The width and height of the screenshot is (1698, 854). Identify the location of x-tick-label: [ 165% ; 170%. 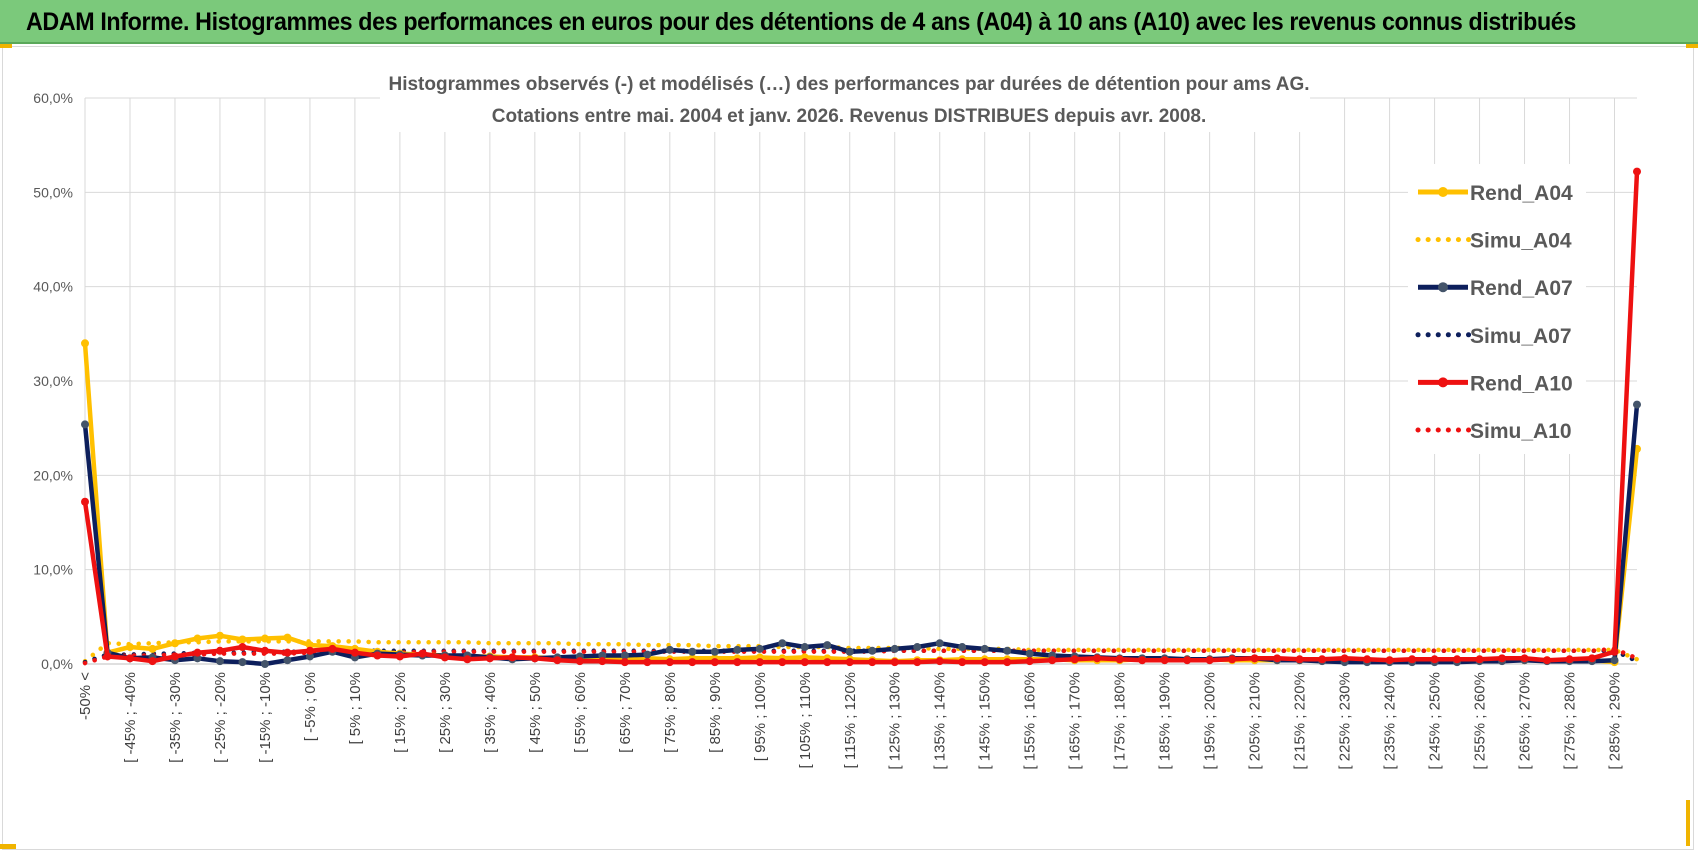
(1075, 721).